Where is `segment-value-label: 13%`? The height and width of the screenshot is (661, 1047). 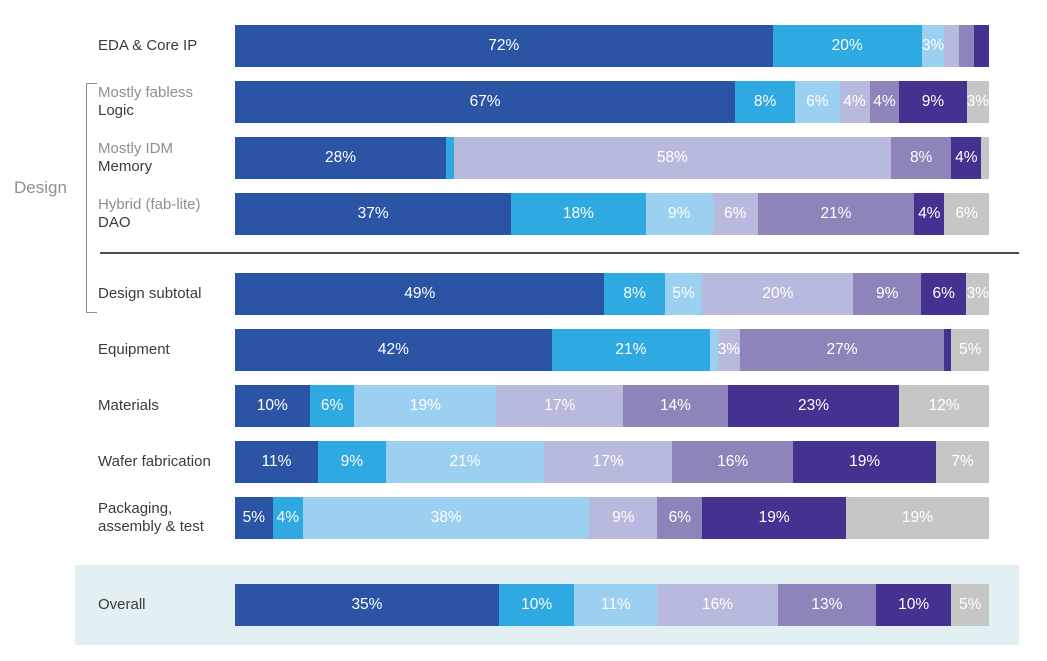 segment-value-label: 13% is located at coordinates (827, 604).